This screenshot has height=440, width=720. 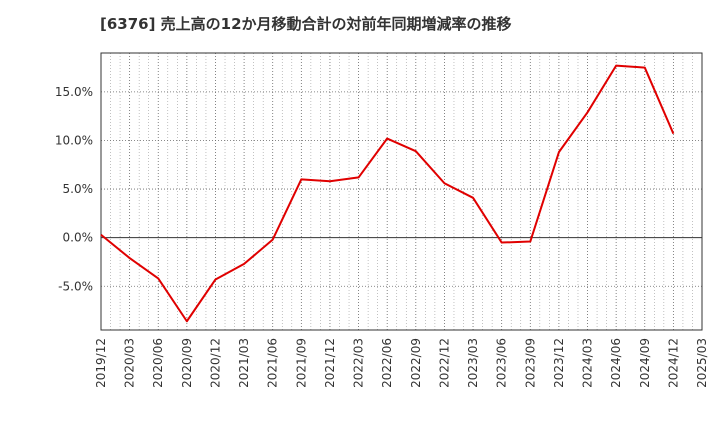 I want to click on x-tick-label: 2021/12, so click(x=330, y=363).